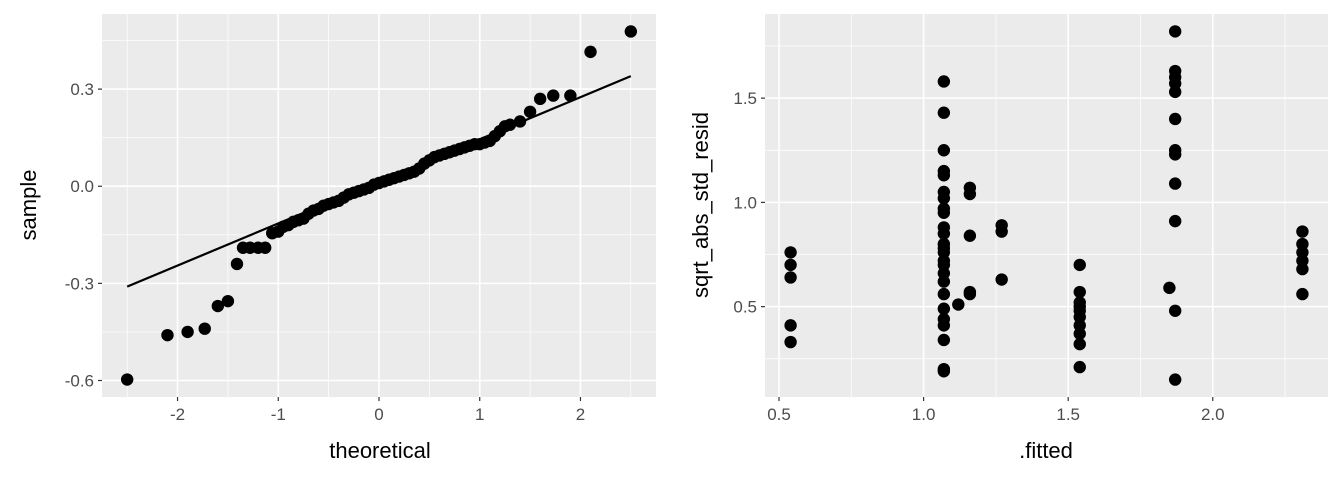 This screenshot has height=480, width=1344. I want to click on right-y-tick-label: 1.5, so click(745, 98).